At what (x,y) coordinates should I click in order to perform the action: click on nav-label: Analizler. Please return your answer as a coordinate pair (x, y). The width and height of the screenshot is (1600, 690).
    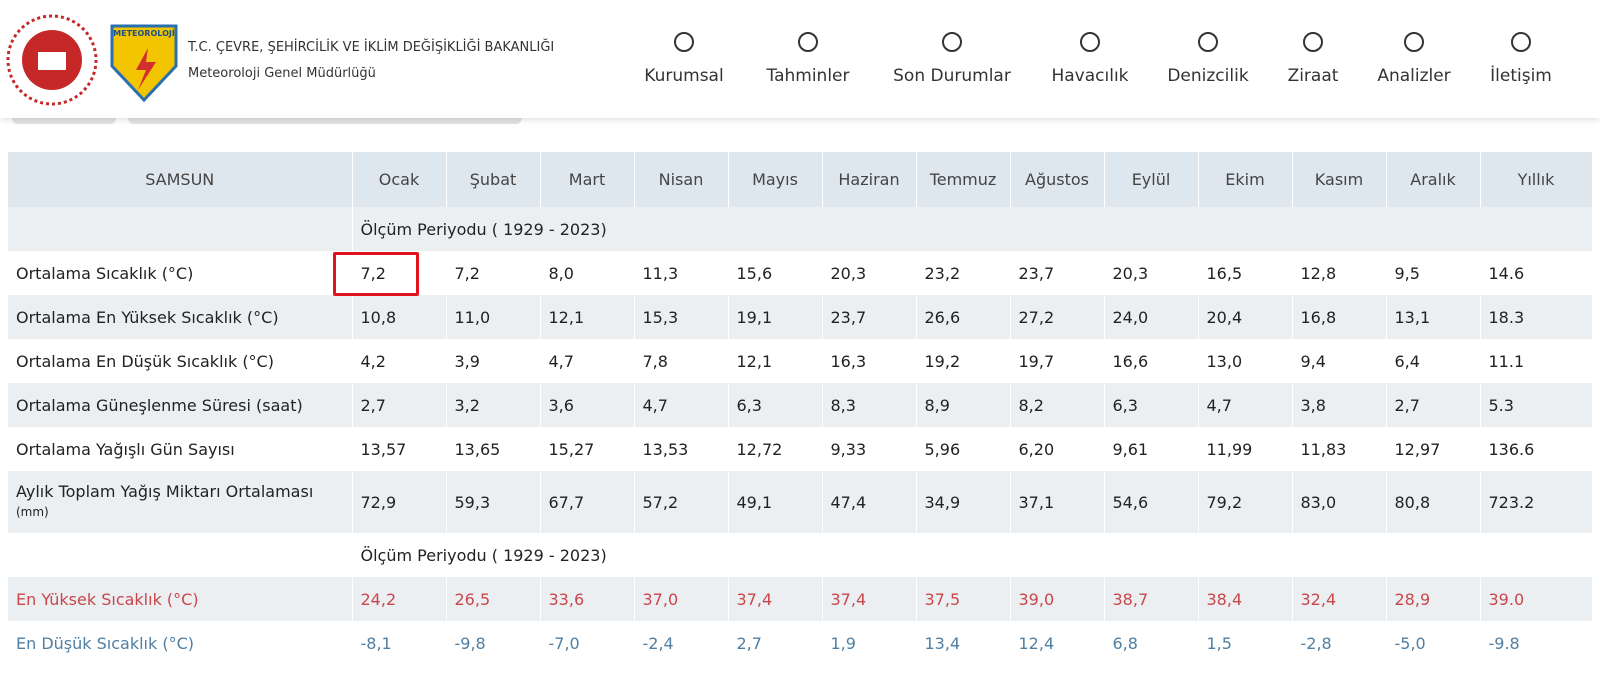
    Looking at the image, I should click on (1414, 76).